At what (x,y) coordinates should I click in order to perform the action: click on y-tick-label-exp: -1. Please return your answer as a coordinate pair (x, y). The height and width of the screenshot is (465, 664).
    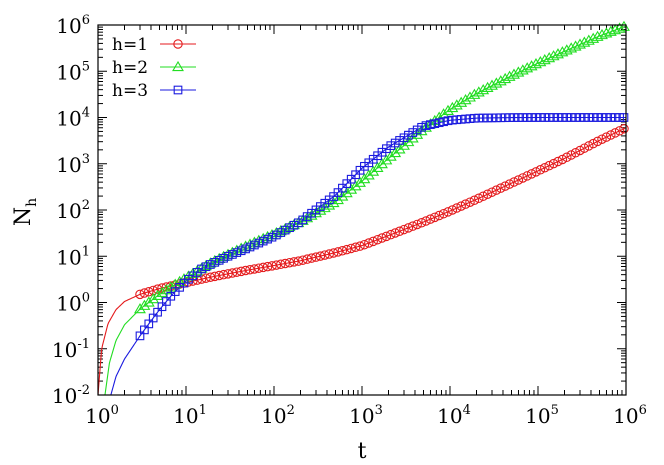
    Looking at the image, I should click on (83, 344).